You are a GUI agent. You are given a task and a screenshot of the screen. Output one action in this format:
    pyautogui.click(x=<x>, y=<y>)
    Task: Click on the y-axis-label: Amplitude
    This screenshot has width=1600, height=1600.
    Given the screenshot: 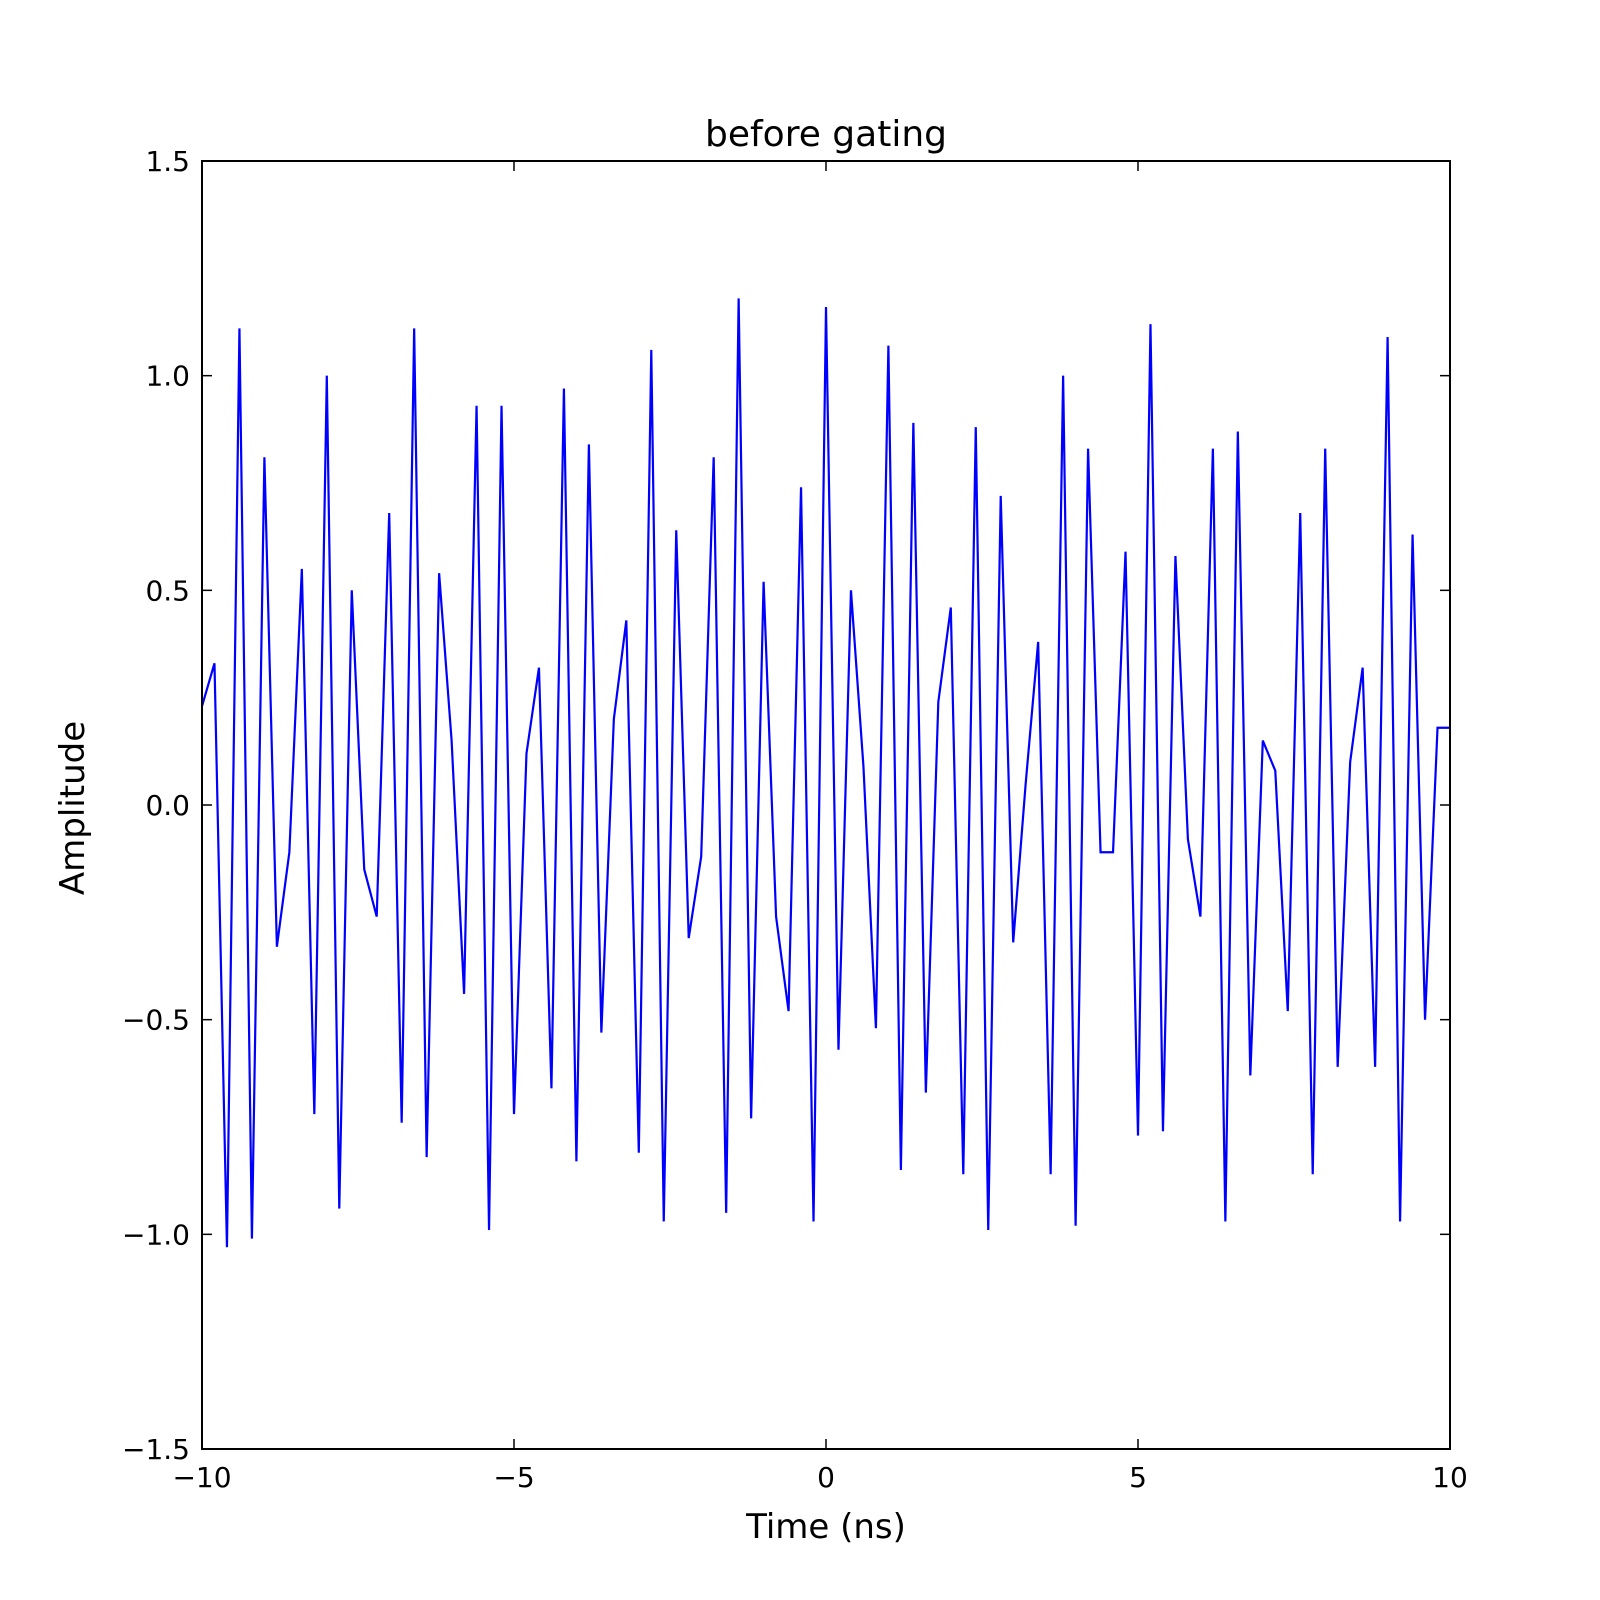 What is the action you would take?
    pyautogui.click(x=73, y=808)
    